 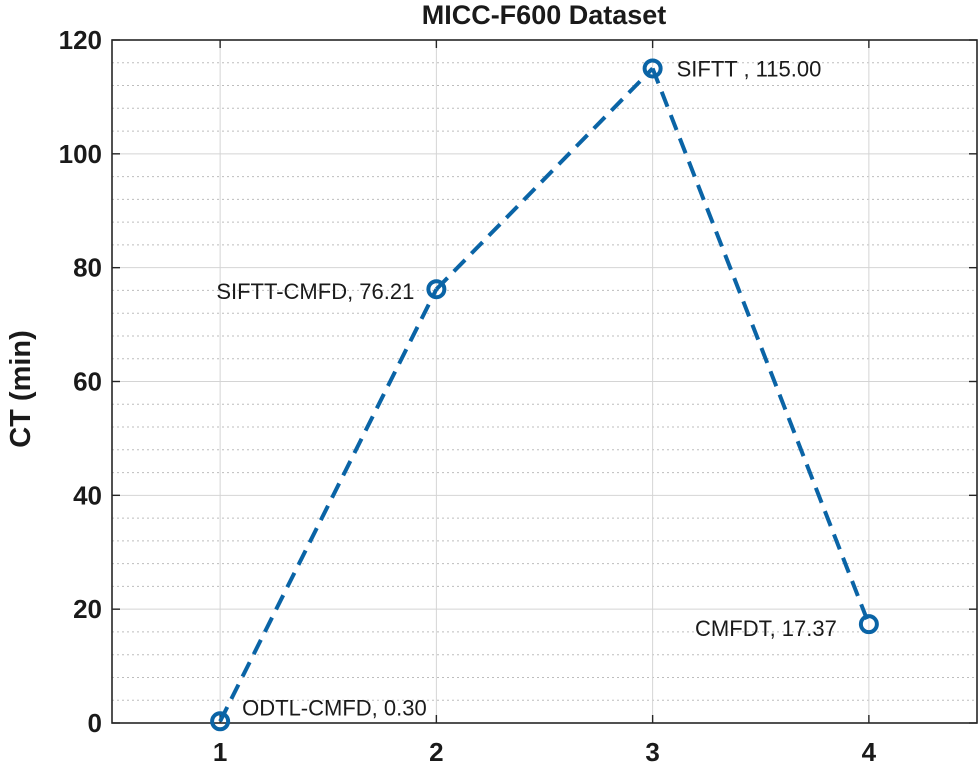 I want to click on y-tick-label: 120, so click(x=80, y=40).